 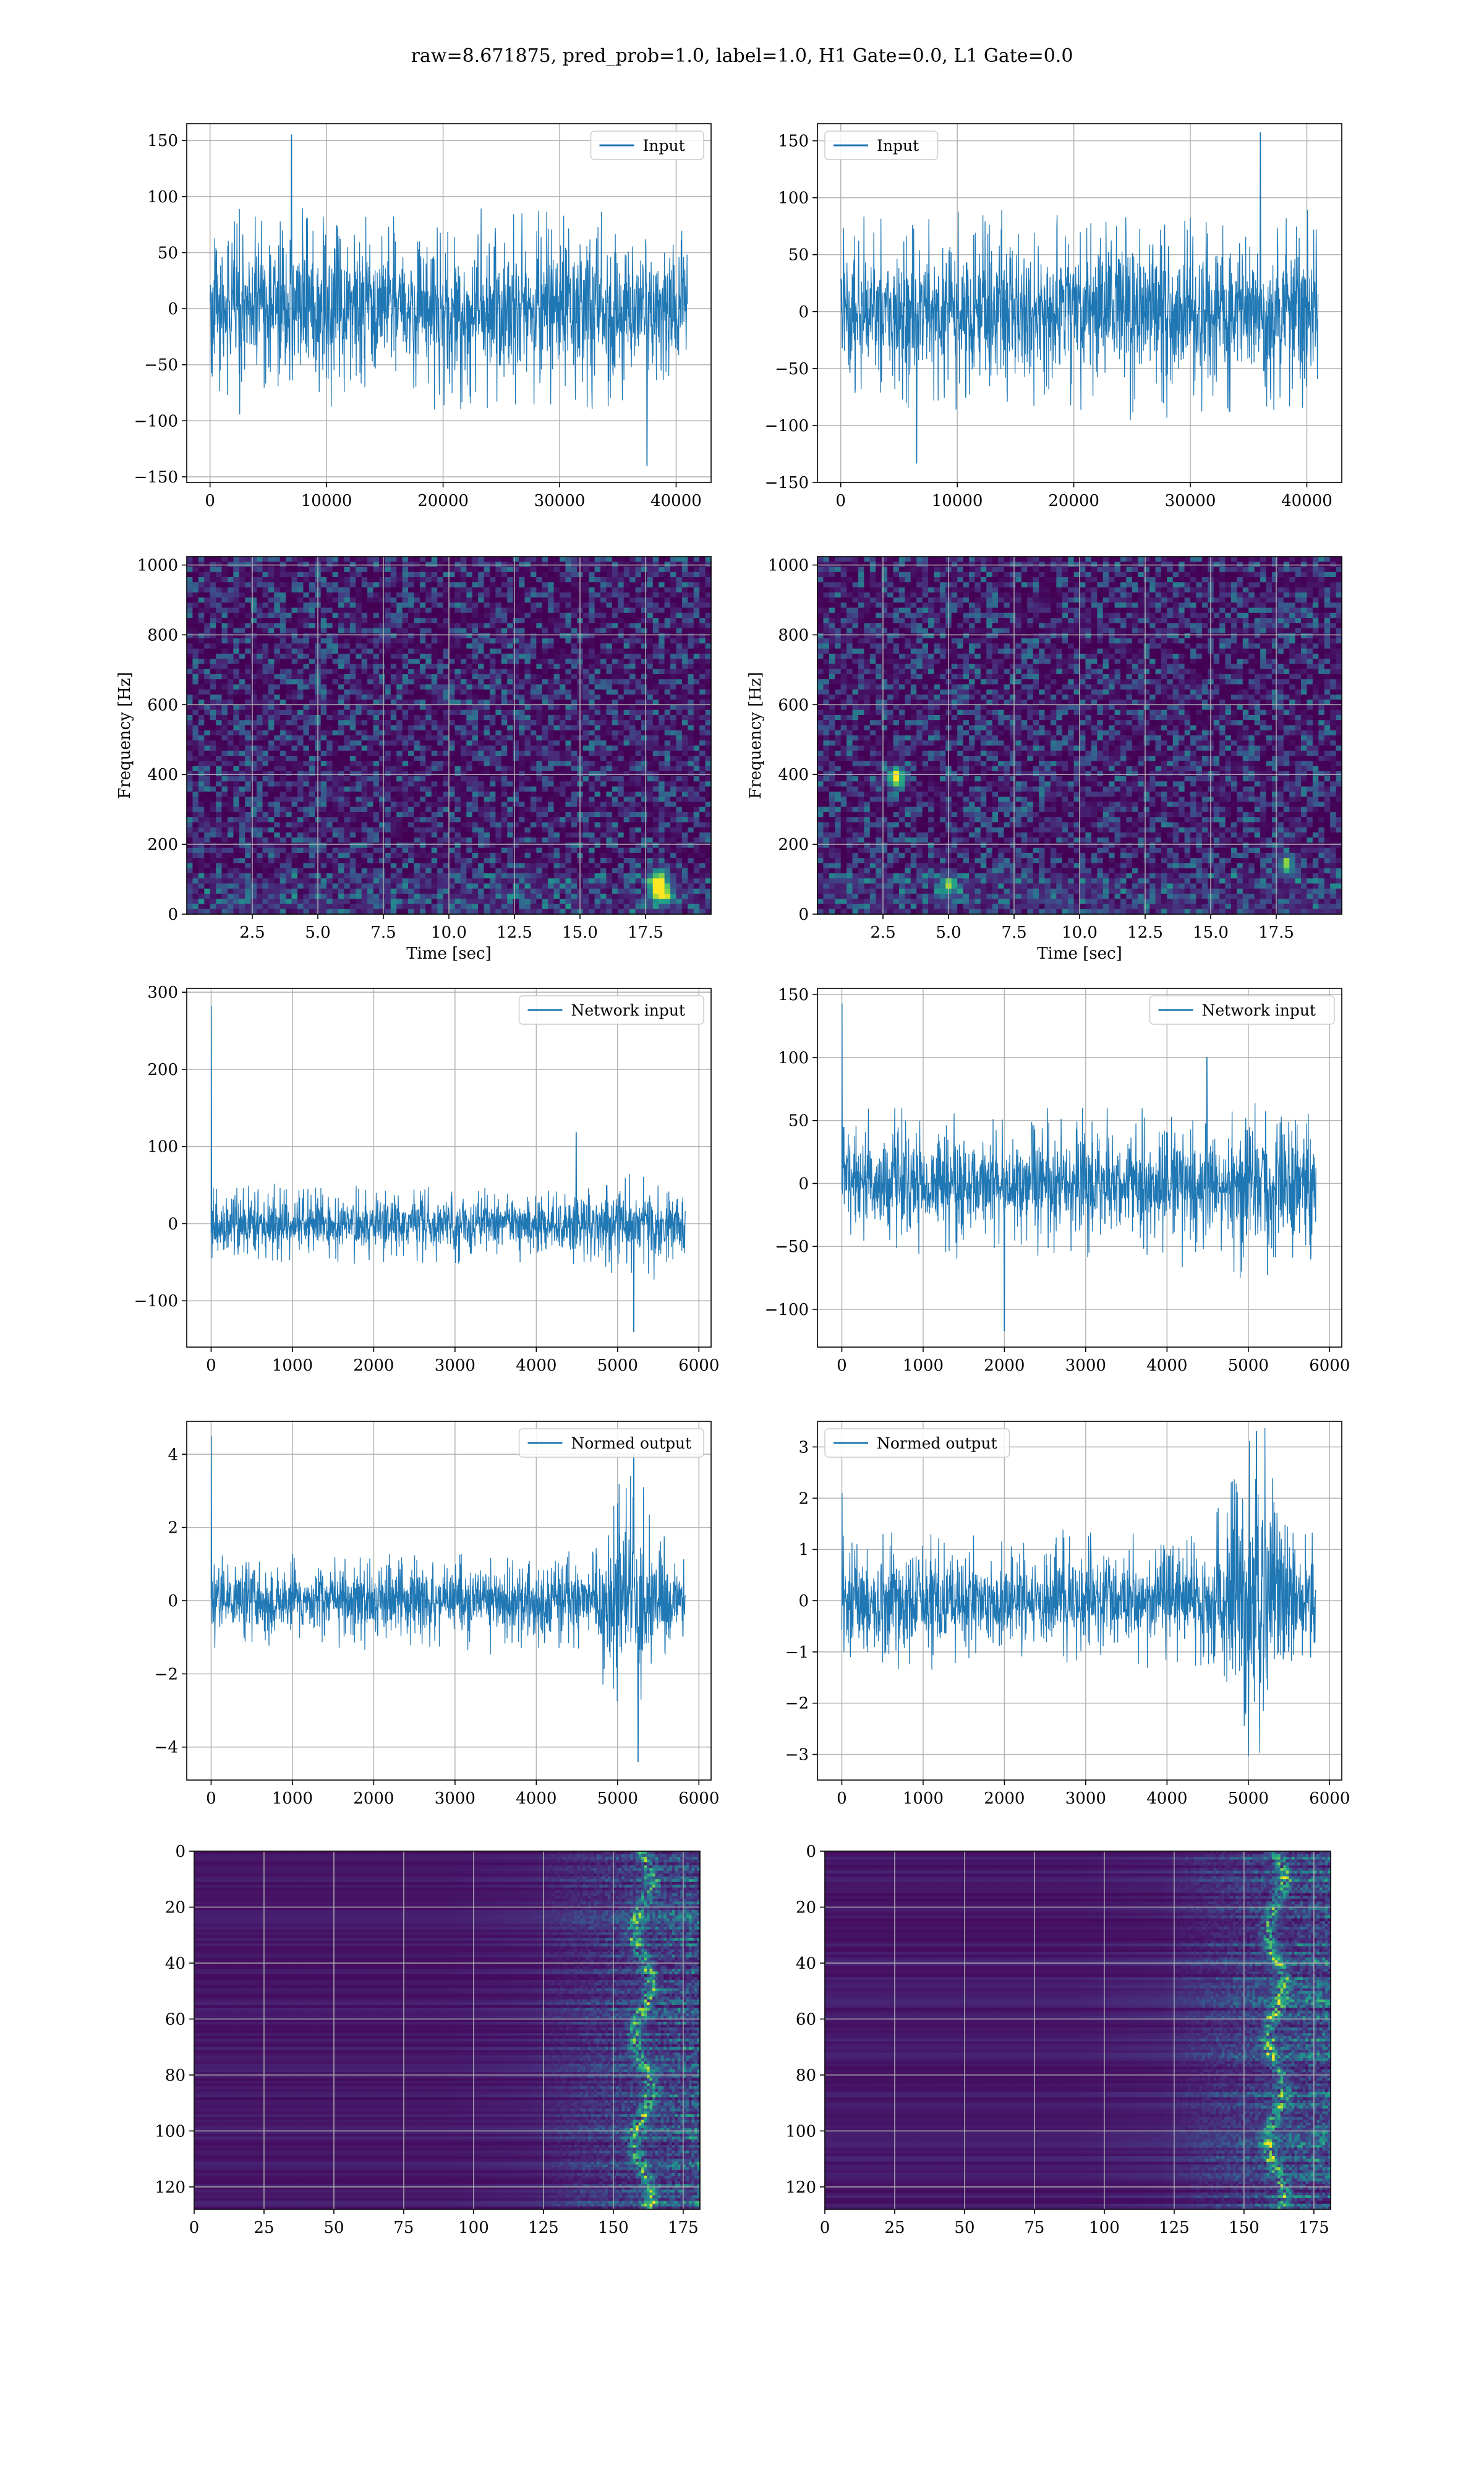 What do you see at coordinates (166, 1674) in the screenshot?
I see `y-tick-label: −2` at bounding box center [166, 1674].